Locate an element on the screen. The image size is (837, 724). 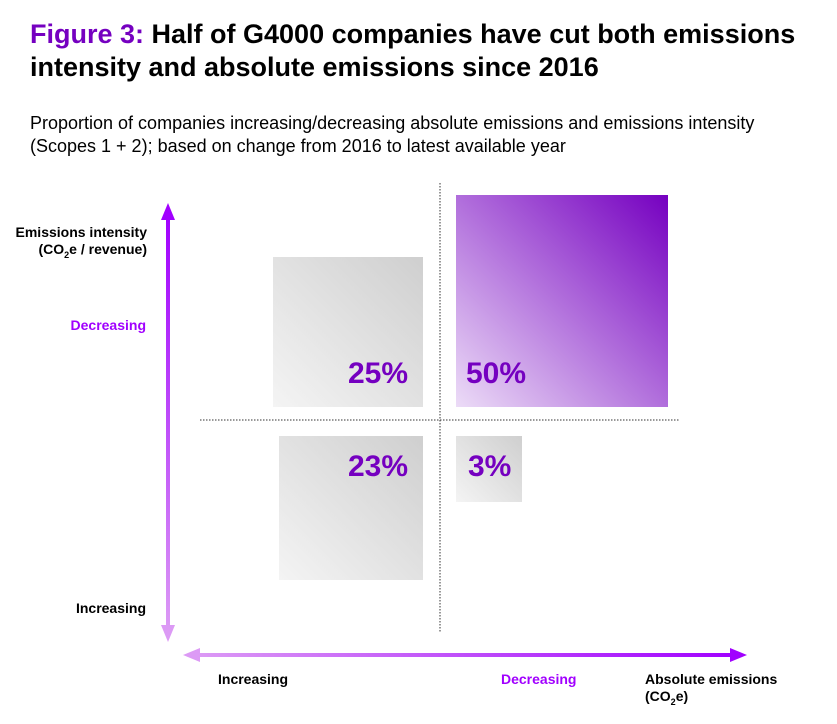
x-axis-left-label: Increasing is located at coordinates (253, 679).